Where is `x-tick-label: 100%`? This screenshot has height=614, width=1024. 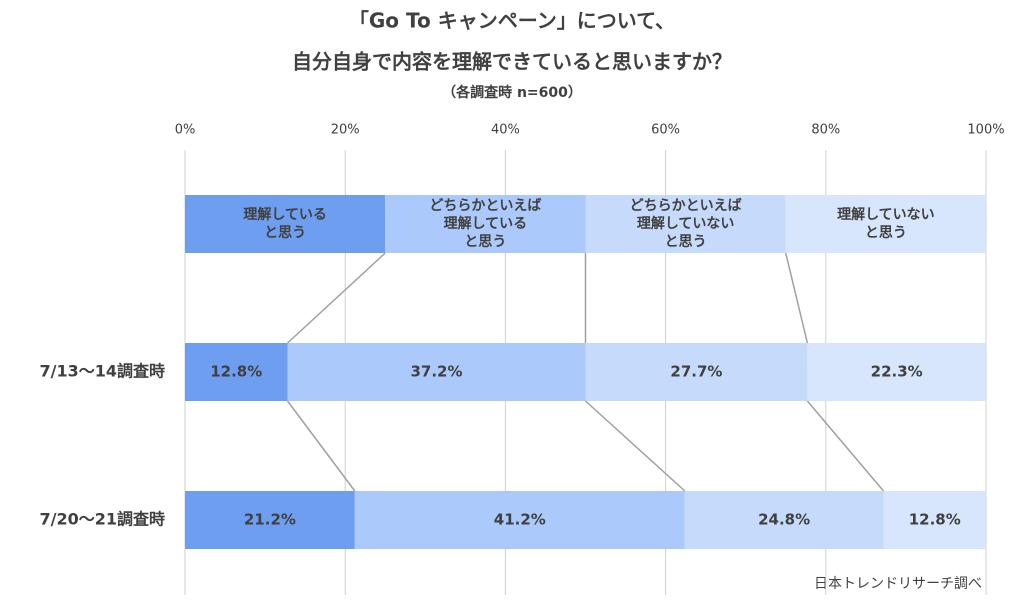 x-tick-label: 100% is located at coordinates (985, 130).